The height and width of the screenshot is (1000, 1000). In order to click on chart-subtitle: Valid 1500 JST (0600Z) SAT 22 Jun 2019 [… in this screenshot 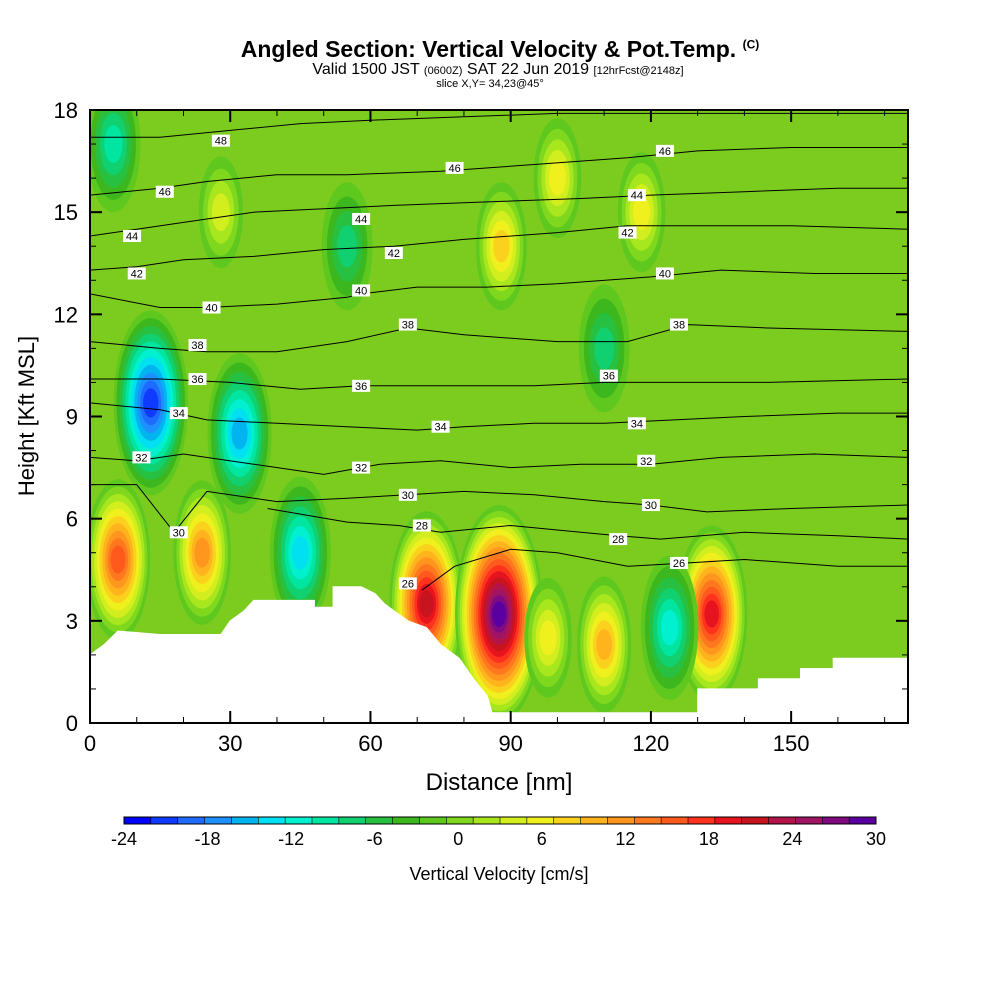, I will do `click(498, 69)`.